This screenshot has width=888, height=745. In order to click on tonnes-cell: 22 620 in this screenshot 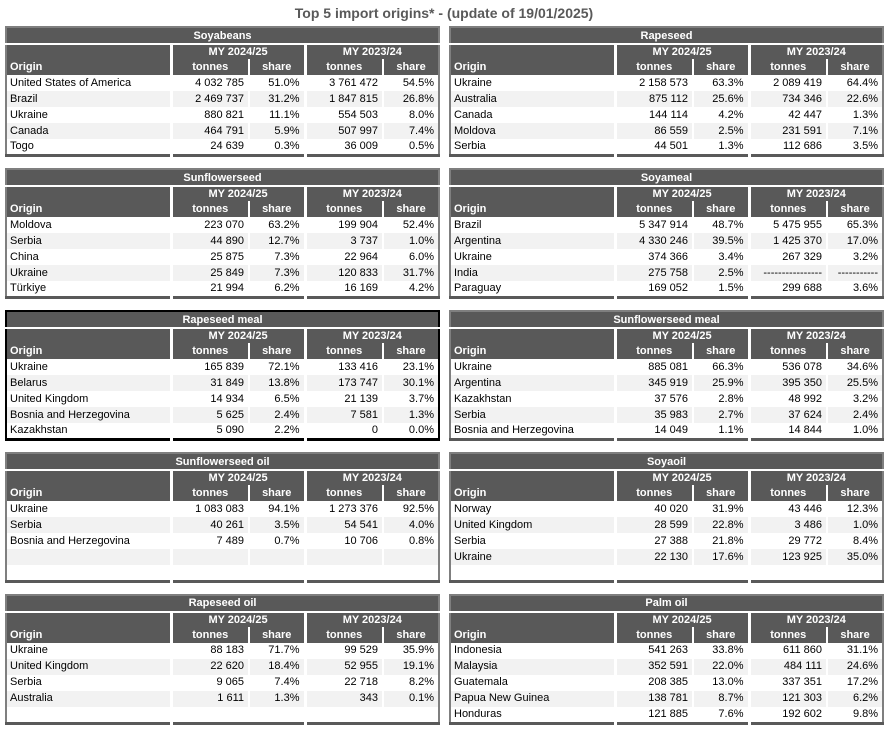, I will do `click(209, 666)`.